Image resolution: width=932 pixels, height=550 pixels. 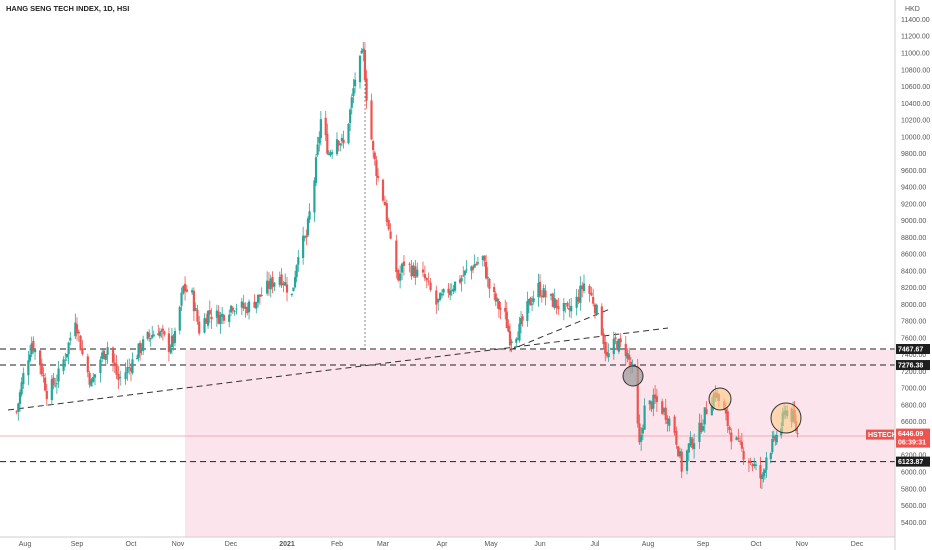 What do you see at coordinates (913, 456) in the screenshot?
I see `y-tick-label: 6200.00` at bounding box center [913, 456].